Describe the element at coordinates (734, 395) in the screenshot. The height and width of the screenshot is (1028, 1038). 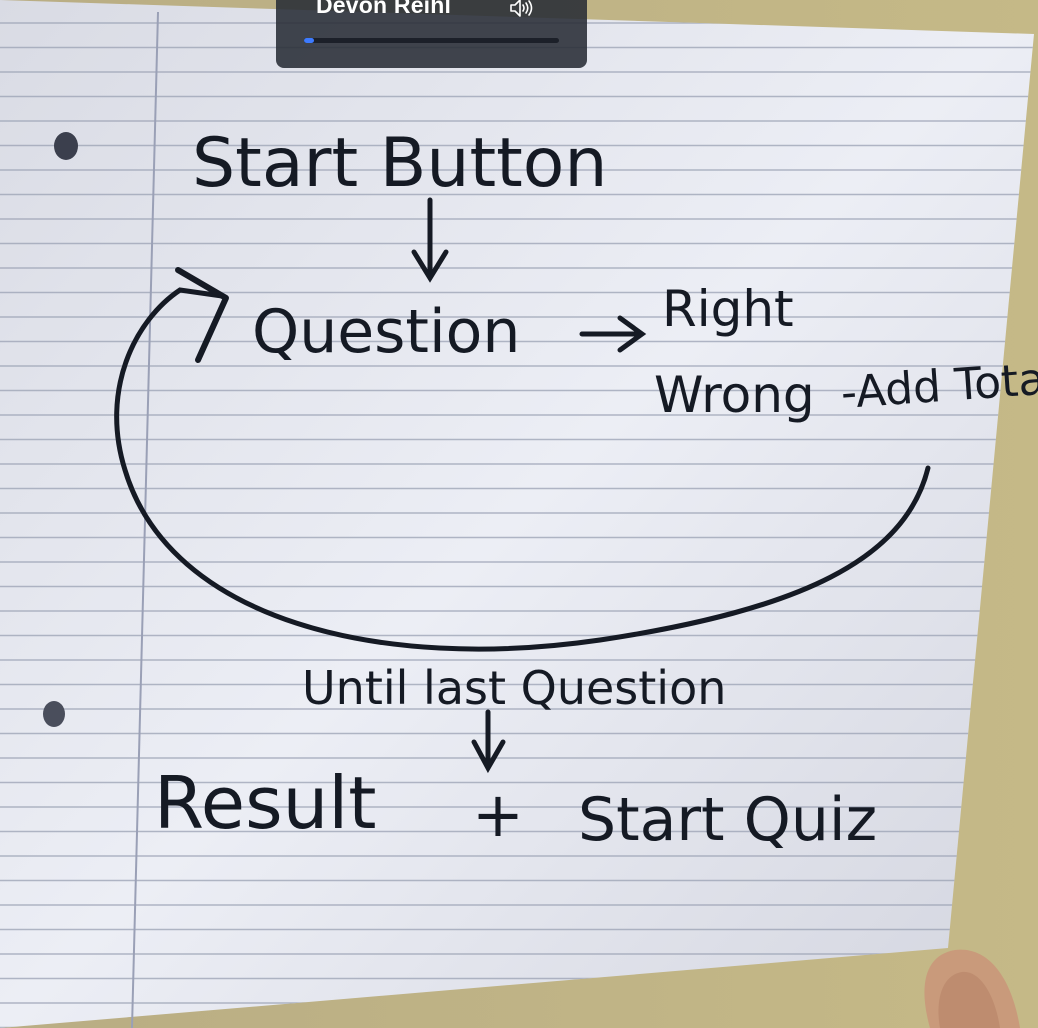
I see `wrong-text: Wrong` at that location.